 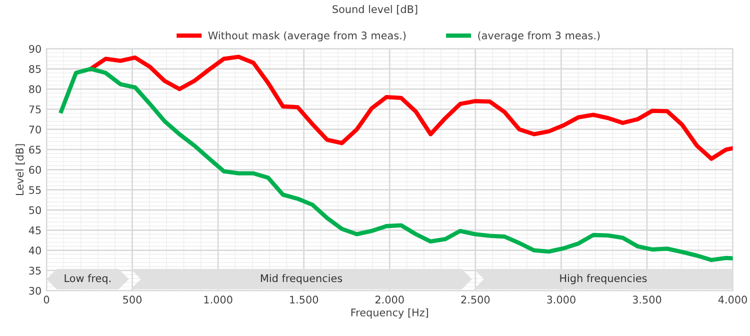 I want to click on y-tick-label: 35, so click(x=35, y=270).